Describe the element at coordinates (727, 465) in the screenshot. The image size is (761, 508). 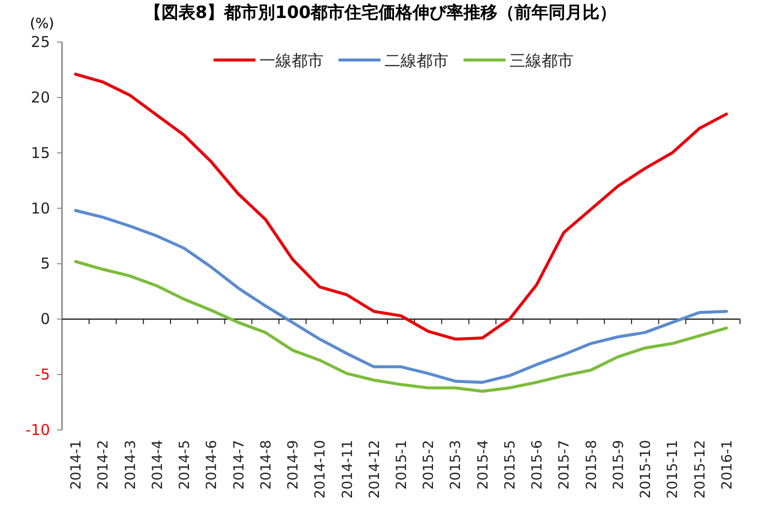
I see `x-tick-label: 2016-1` at that location.